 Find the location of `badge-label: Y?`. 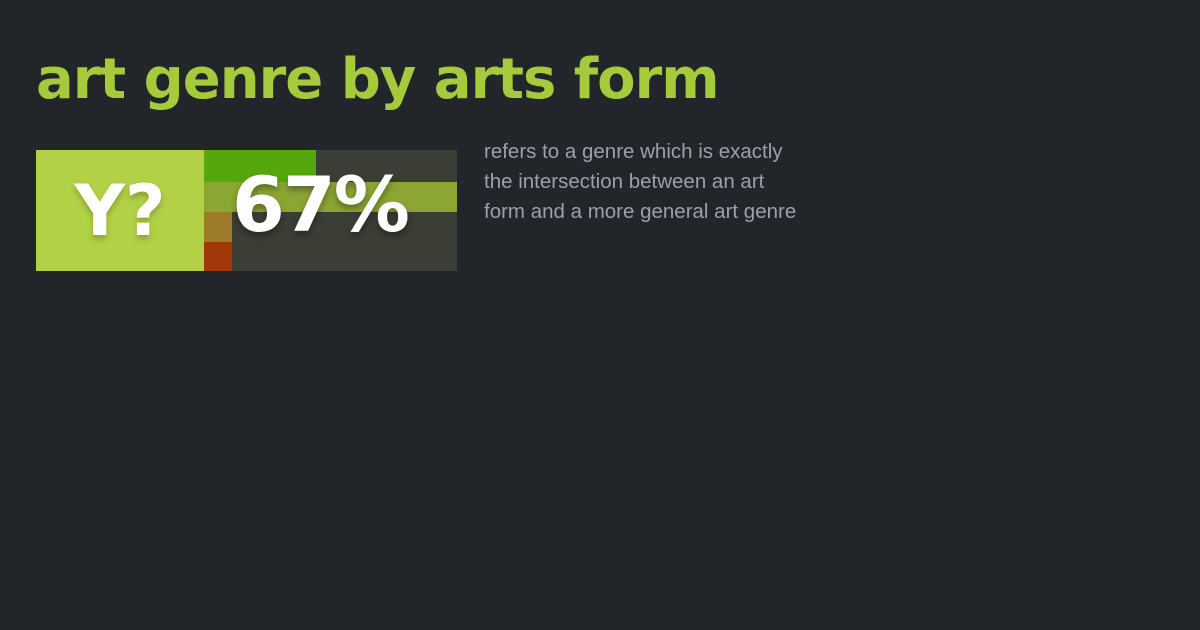

badge-label: Y? is located at coordinates (120, 210).